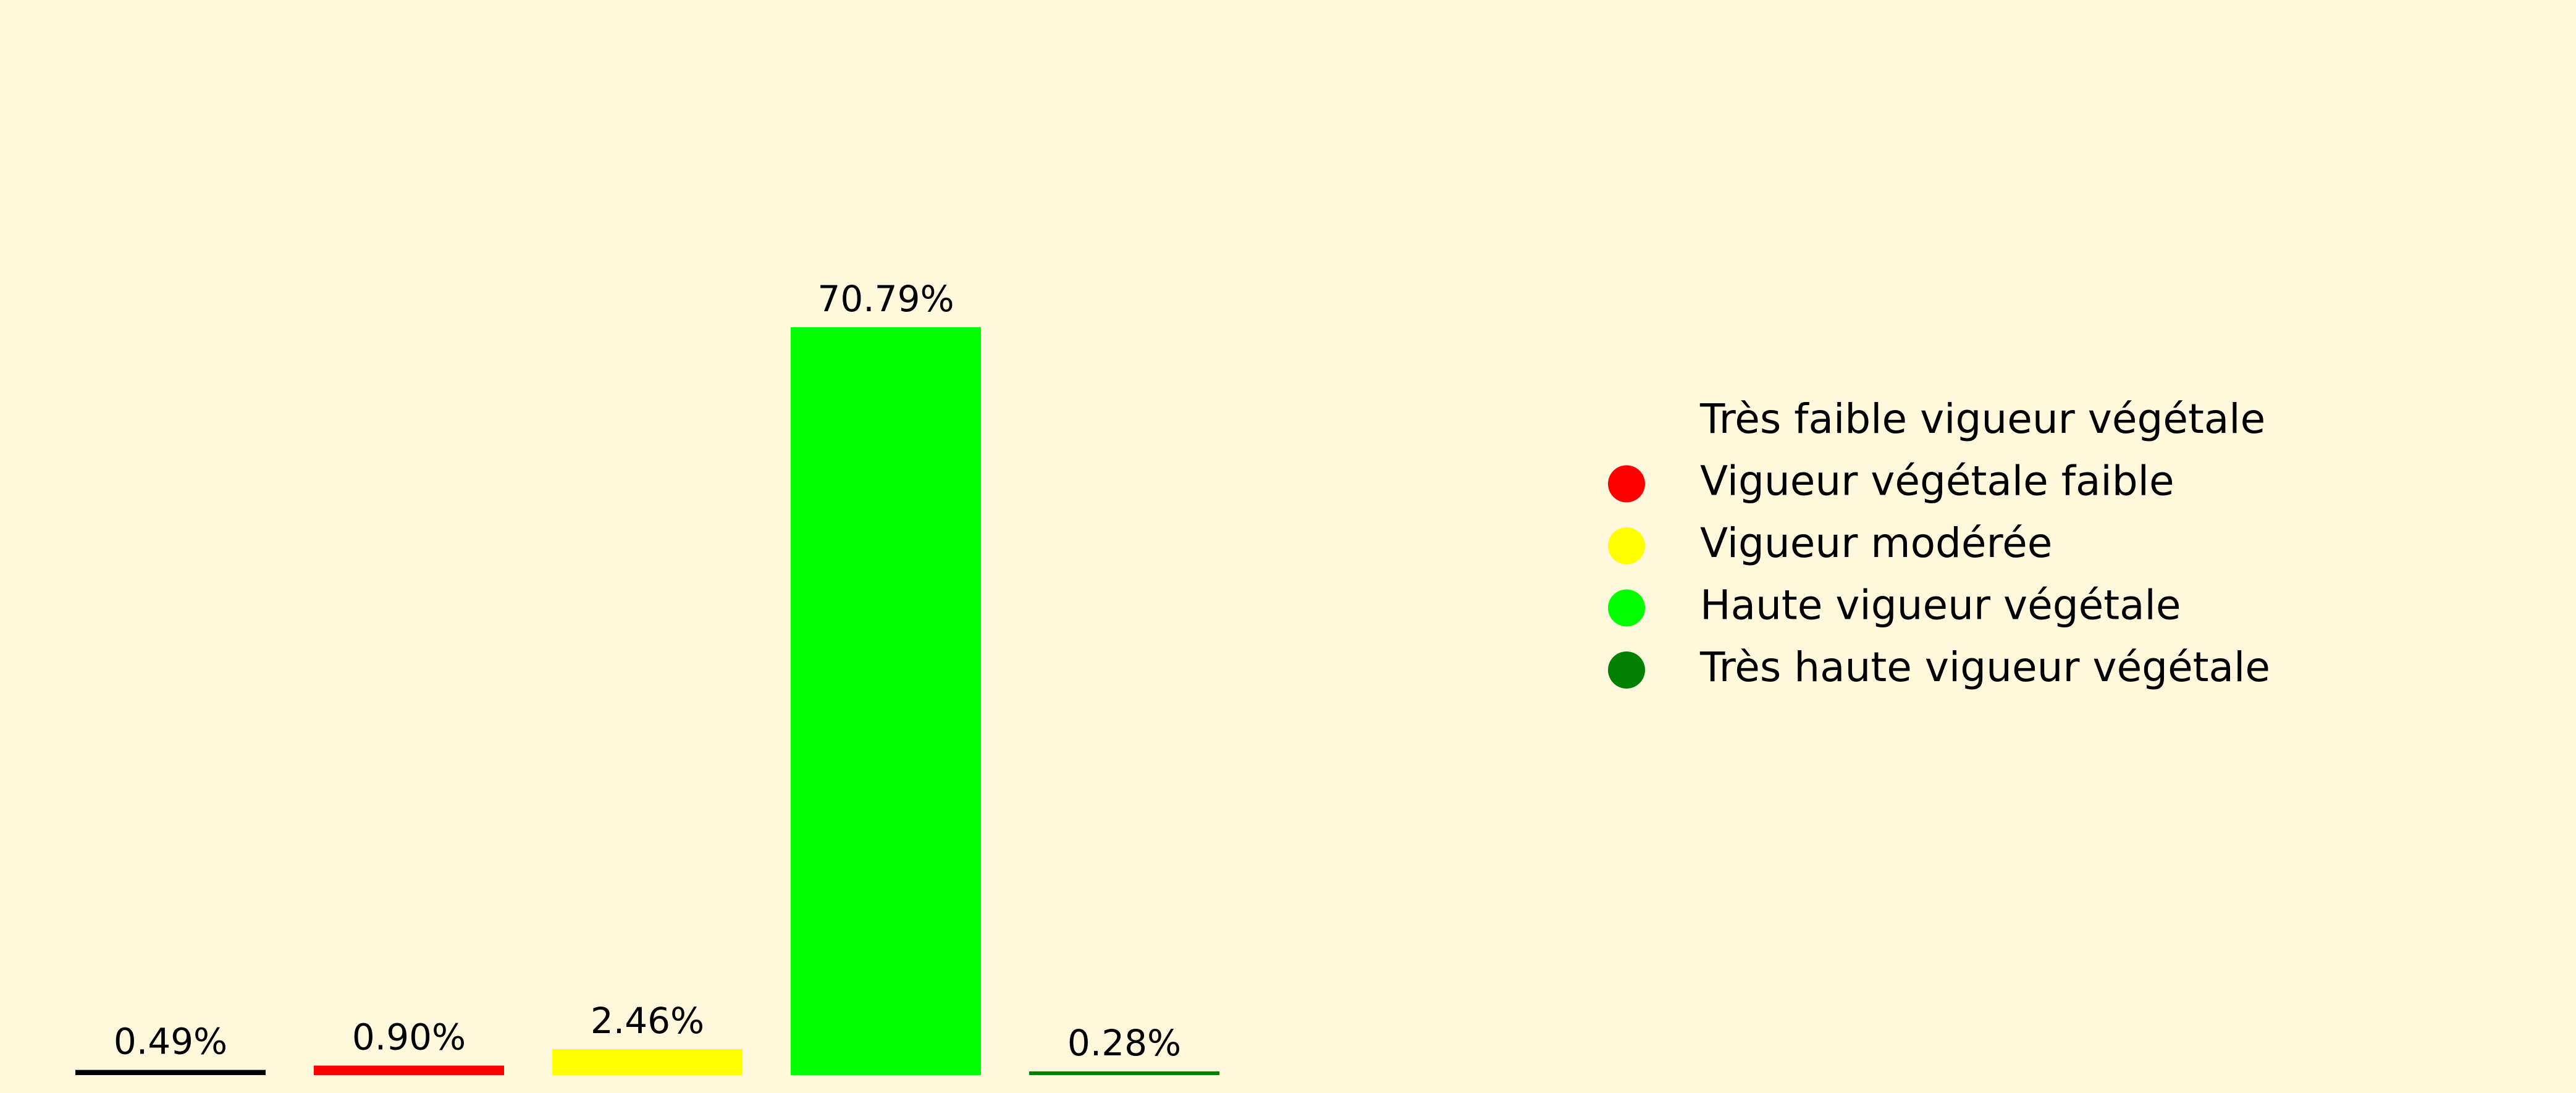 This screenshot has height=1093, width=2576. I want to click on legend-entry-5: Très haute vigueur végétale, so click(1939, 667).